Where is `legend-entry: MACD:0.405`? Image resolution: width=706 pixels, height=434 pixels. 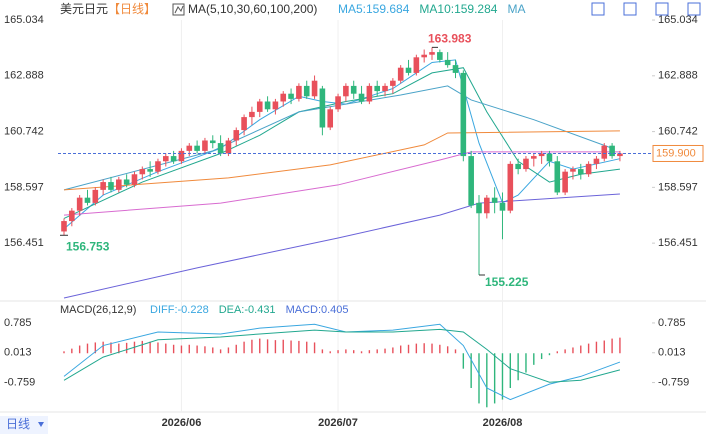 legend-entry: MACD:0.405 is located at coordinates (317, 310).